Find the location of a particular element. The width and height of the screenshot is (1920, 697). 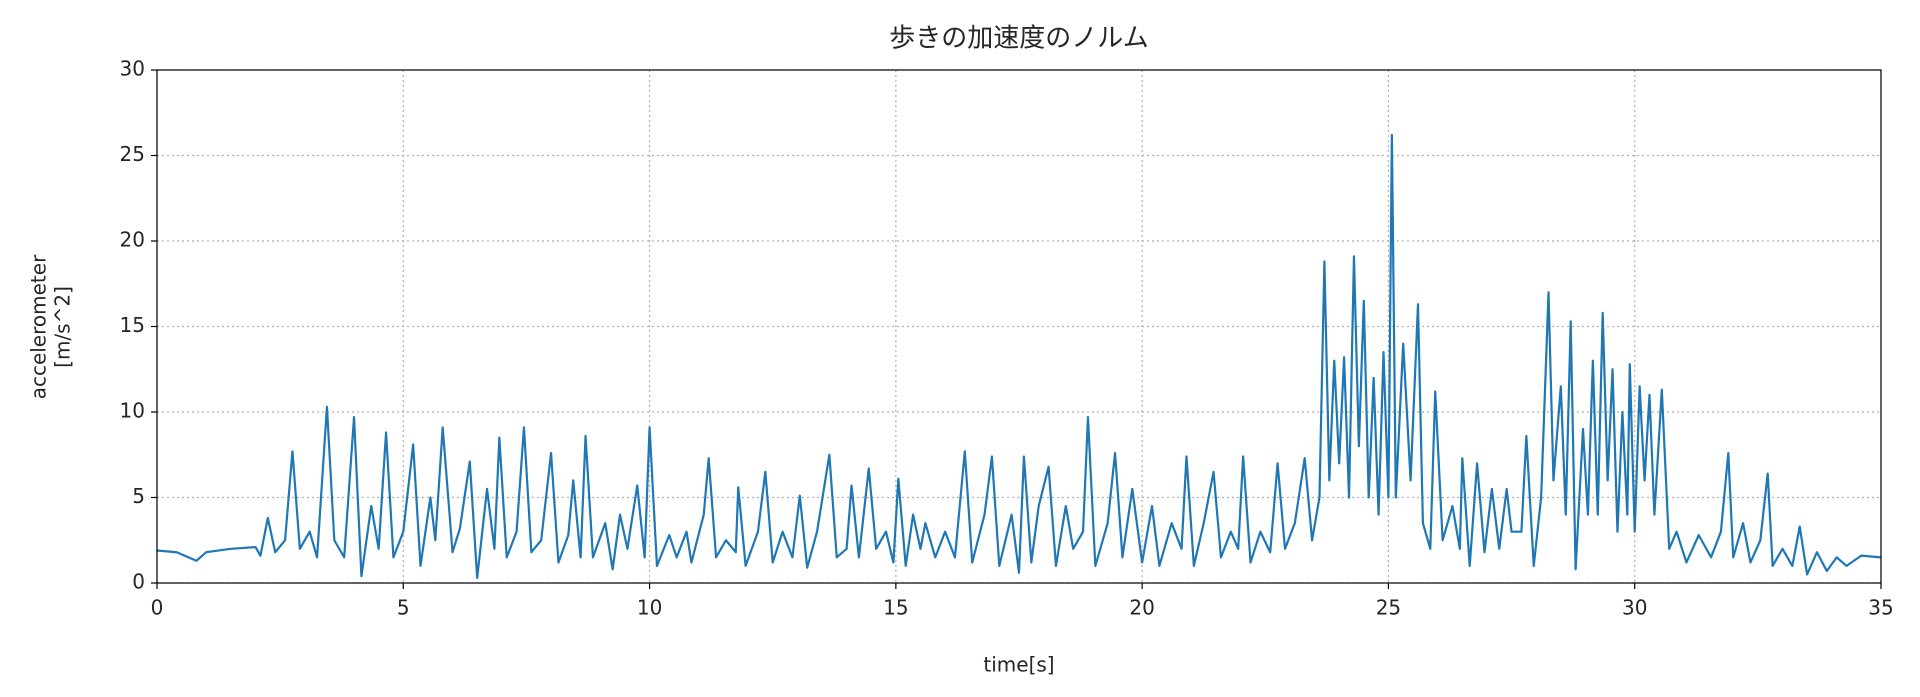

x-tick-label: 25 is located at coordinates (1388, 608).